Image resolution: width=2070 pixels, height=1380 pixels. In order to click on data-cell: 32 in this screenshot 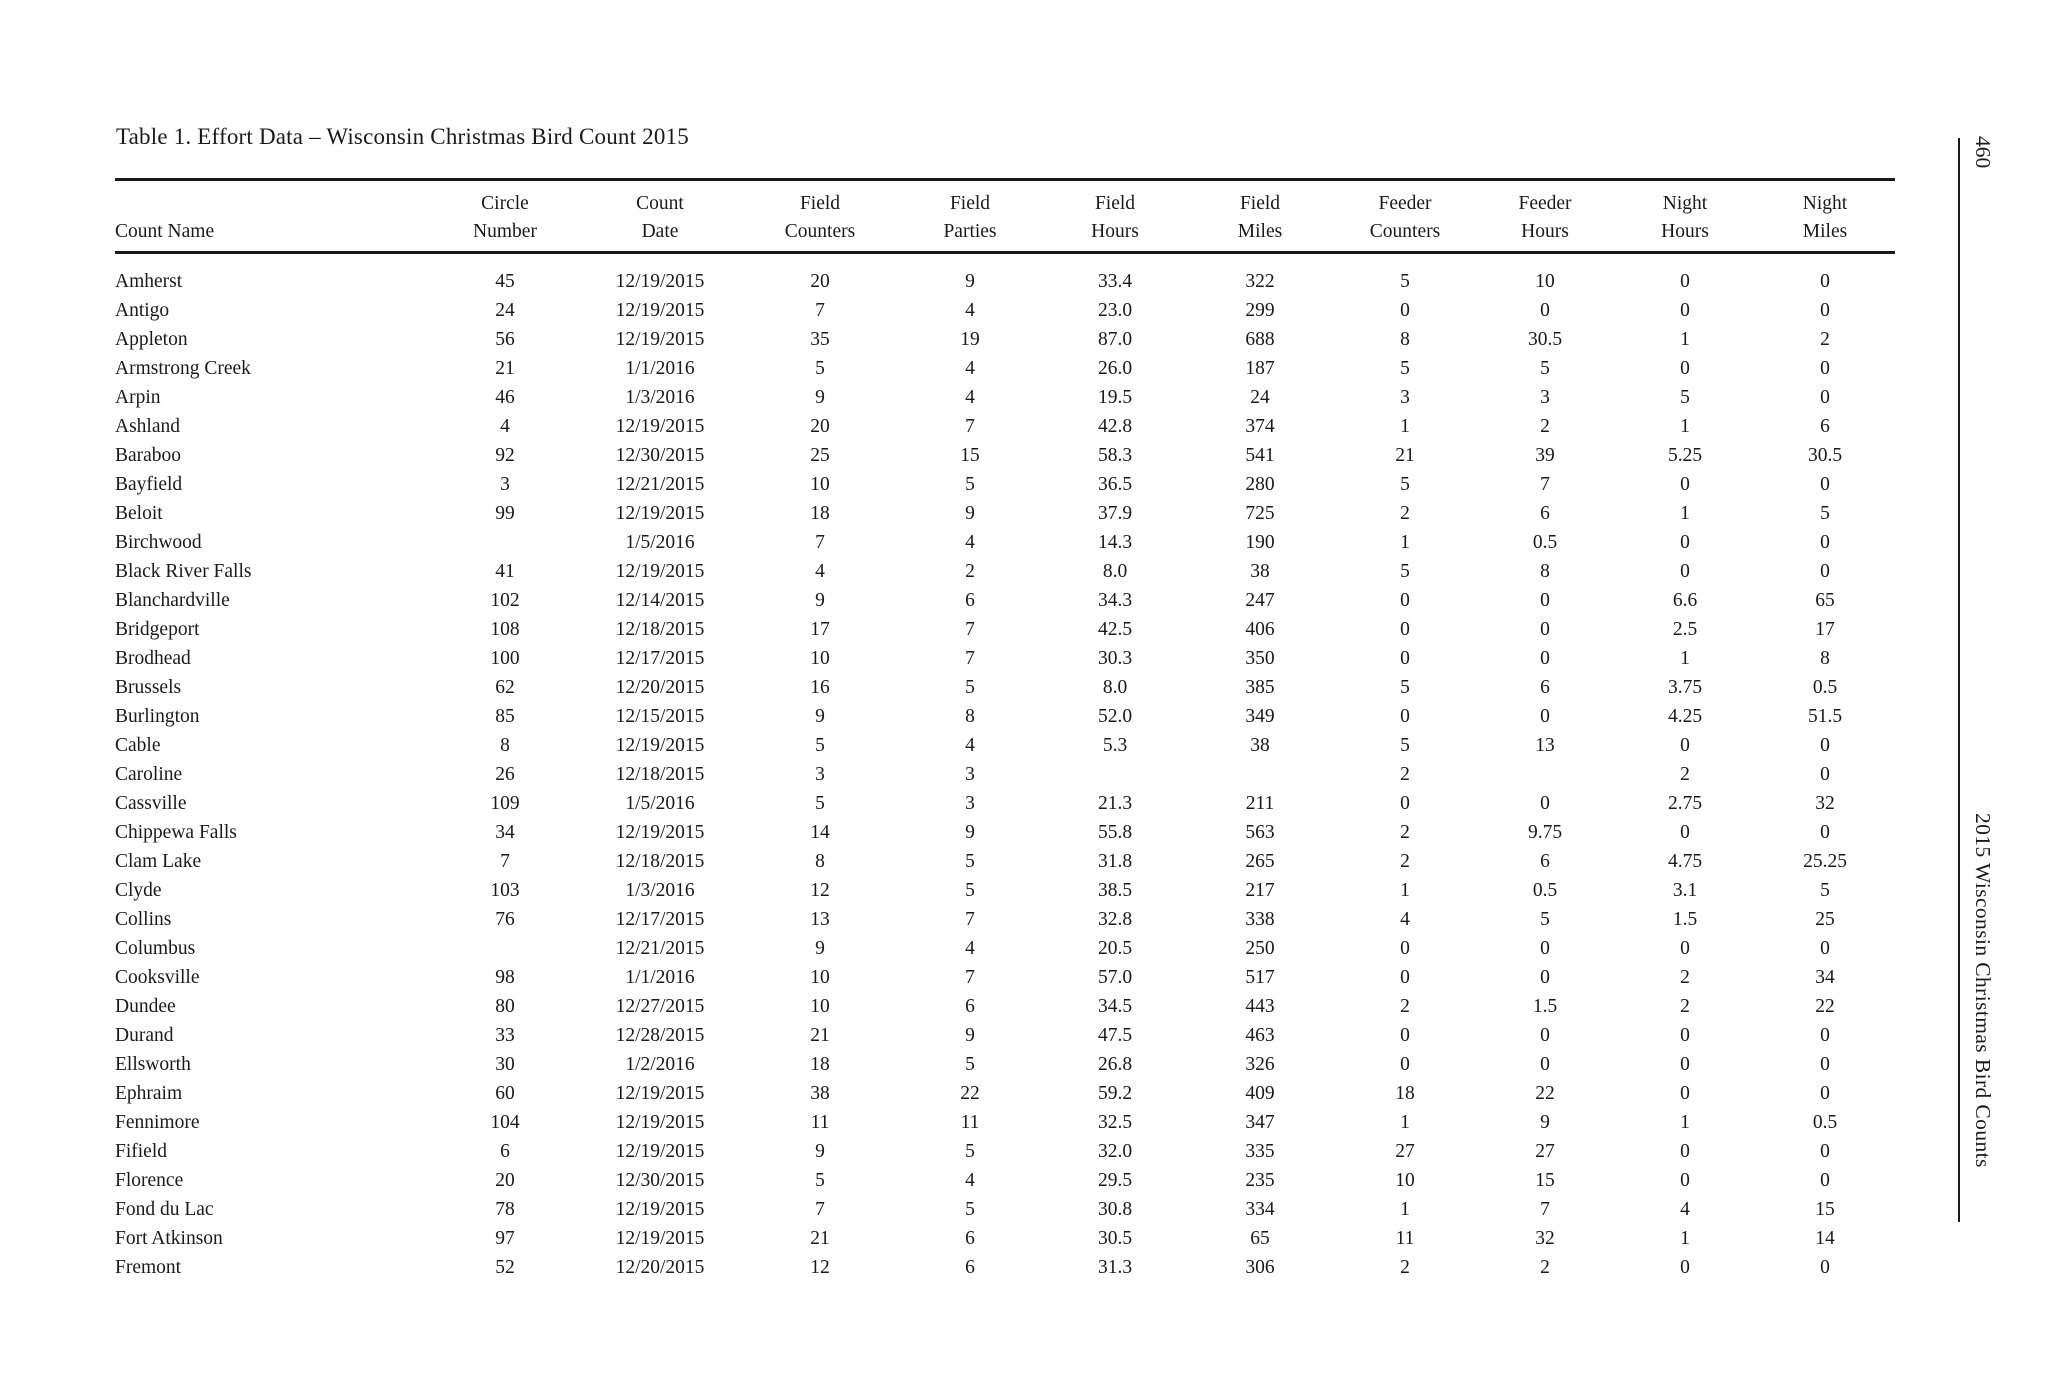, I will do `click(1545, 1238)`.